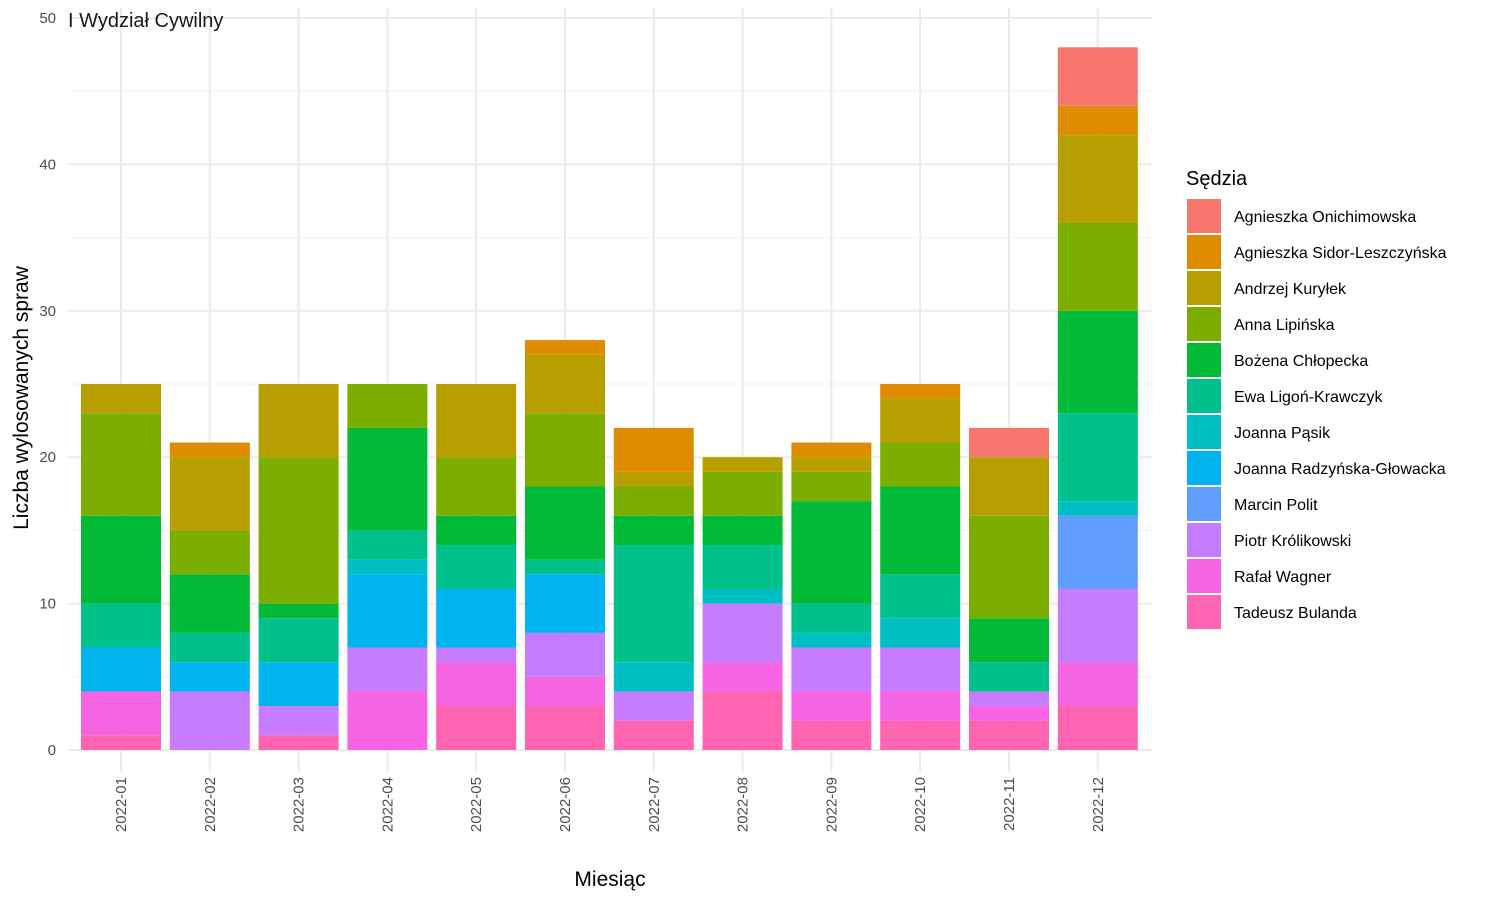 Image resolution: width=1500 pixels, height=900 pixels. I want to click on x-tick-label: 2022-11, so click(1009, 804).